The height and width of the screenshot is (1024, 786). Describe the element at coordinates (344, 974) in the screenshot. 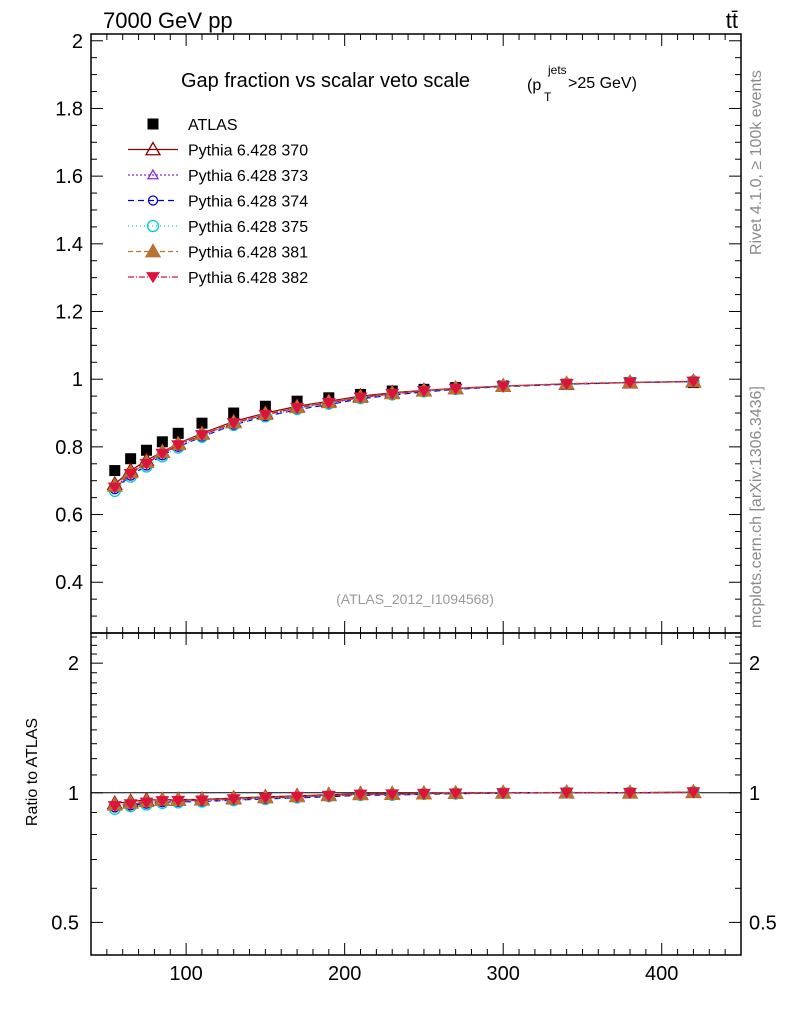

I see `x-tick-label: 200` at that location.